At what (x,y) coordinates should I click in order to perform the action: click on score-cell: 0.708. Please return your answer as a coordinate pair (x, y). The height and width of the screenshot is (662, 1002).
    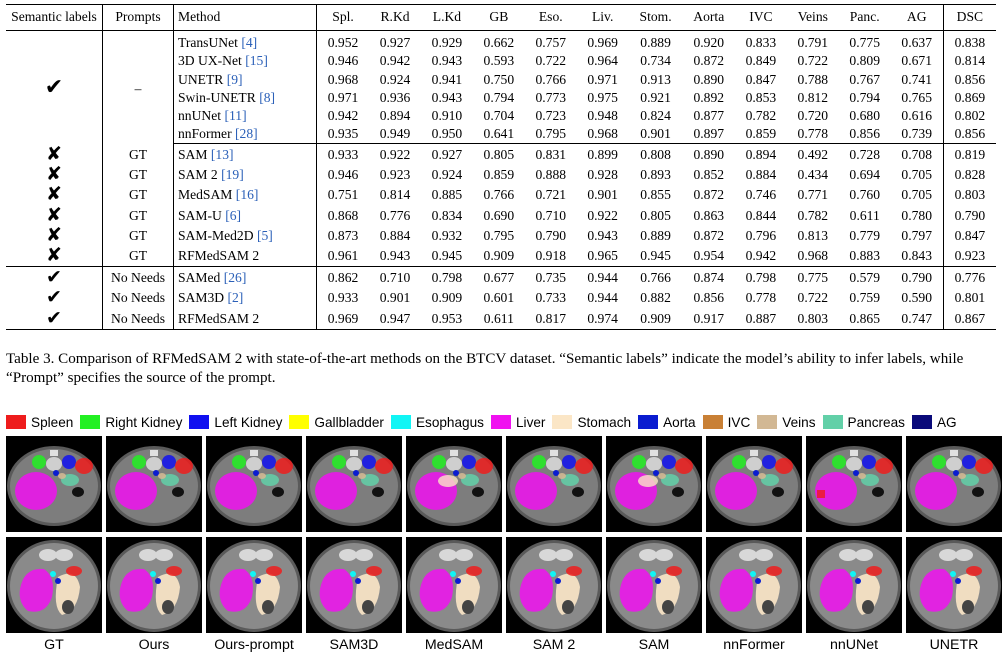
    Looking at the image, I should click on (916, 155).